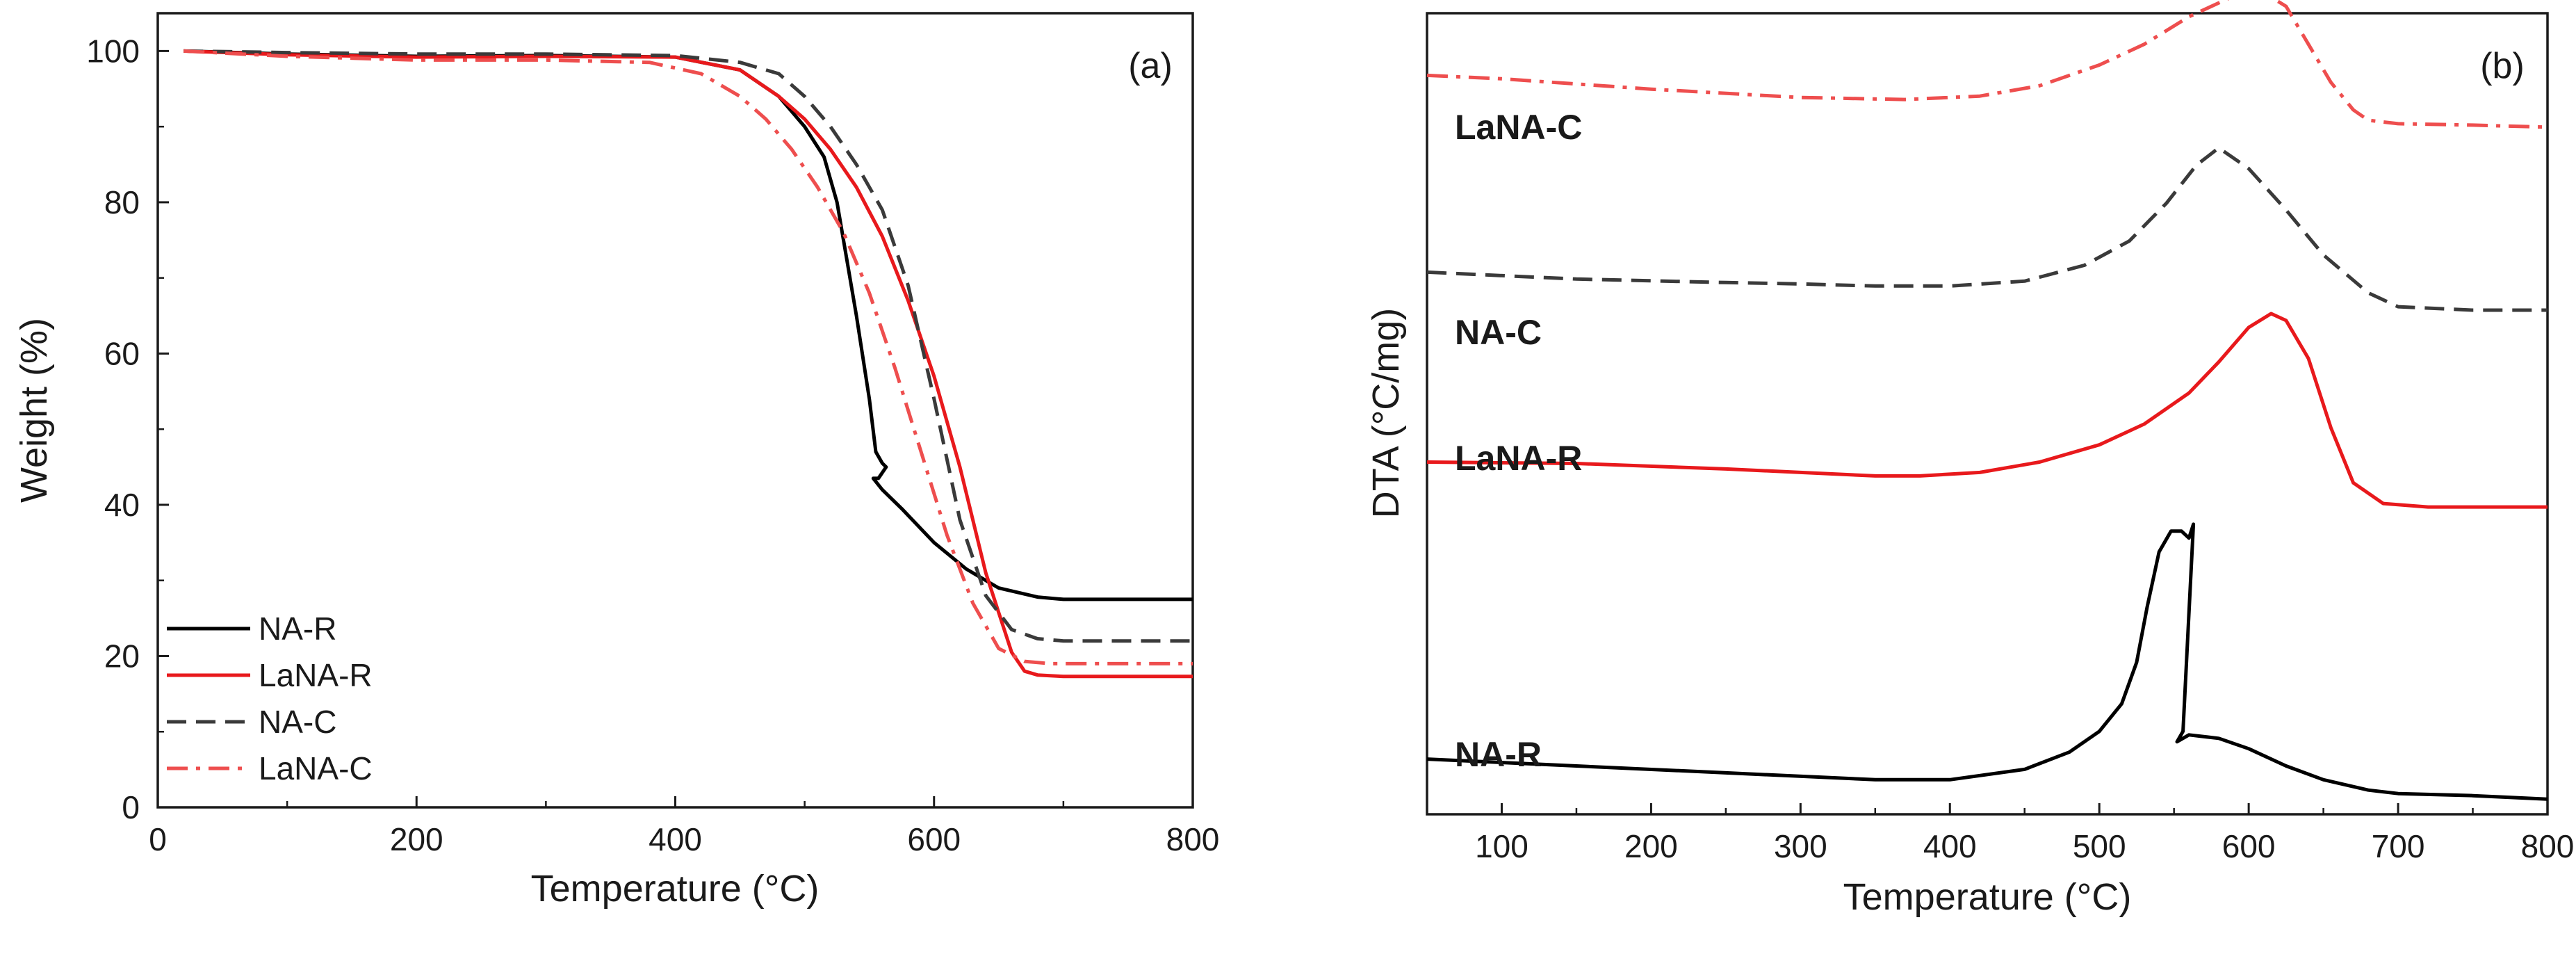 The image size is (2576, 961). I want to click on series-label-na-c: NA-C, so click(1498, 332).